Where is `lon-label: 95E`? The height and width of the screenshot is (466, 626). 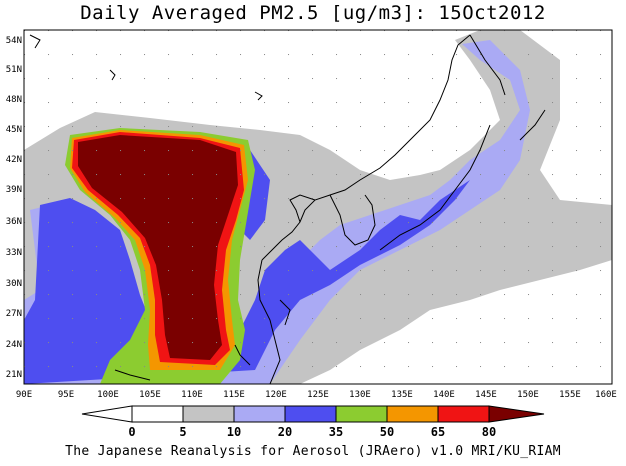 lon-label: 95E is located at coordinates (66, 395).